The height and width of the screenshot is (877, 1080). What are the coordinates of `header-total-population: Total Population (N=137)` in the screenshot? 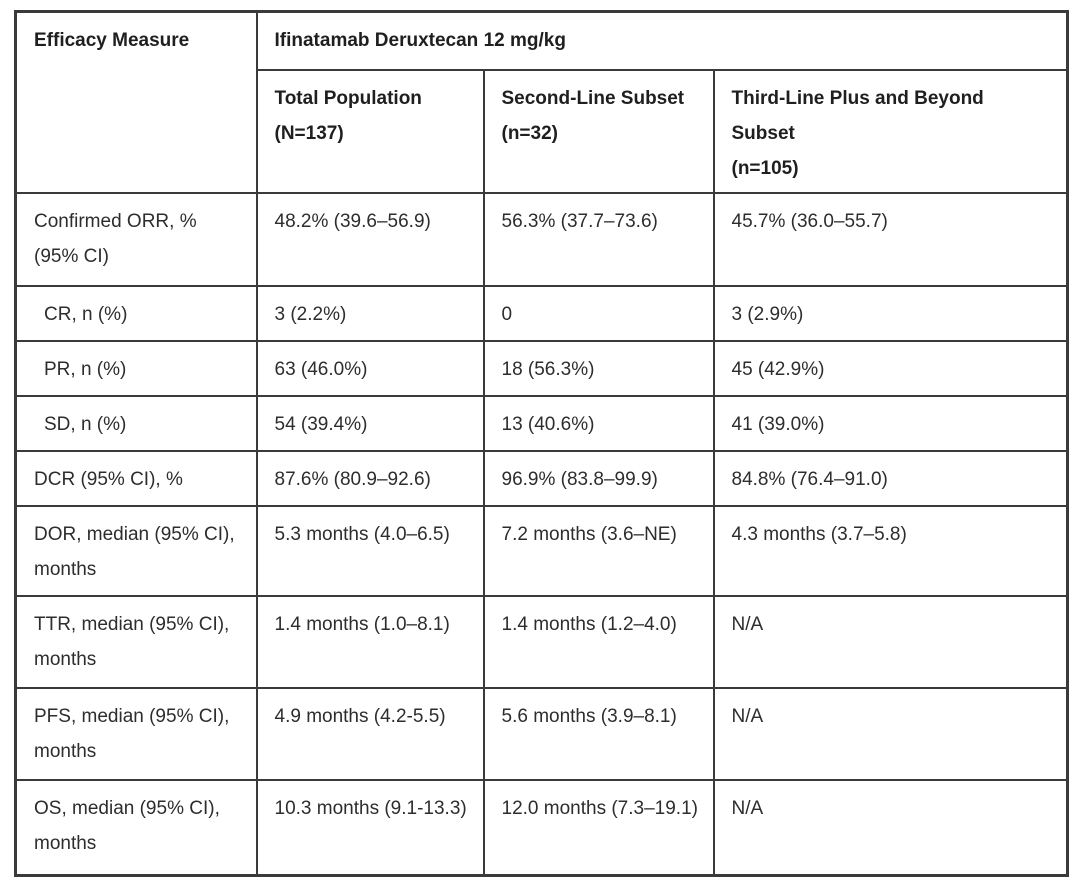 It's located at (370, 131).